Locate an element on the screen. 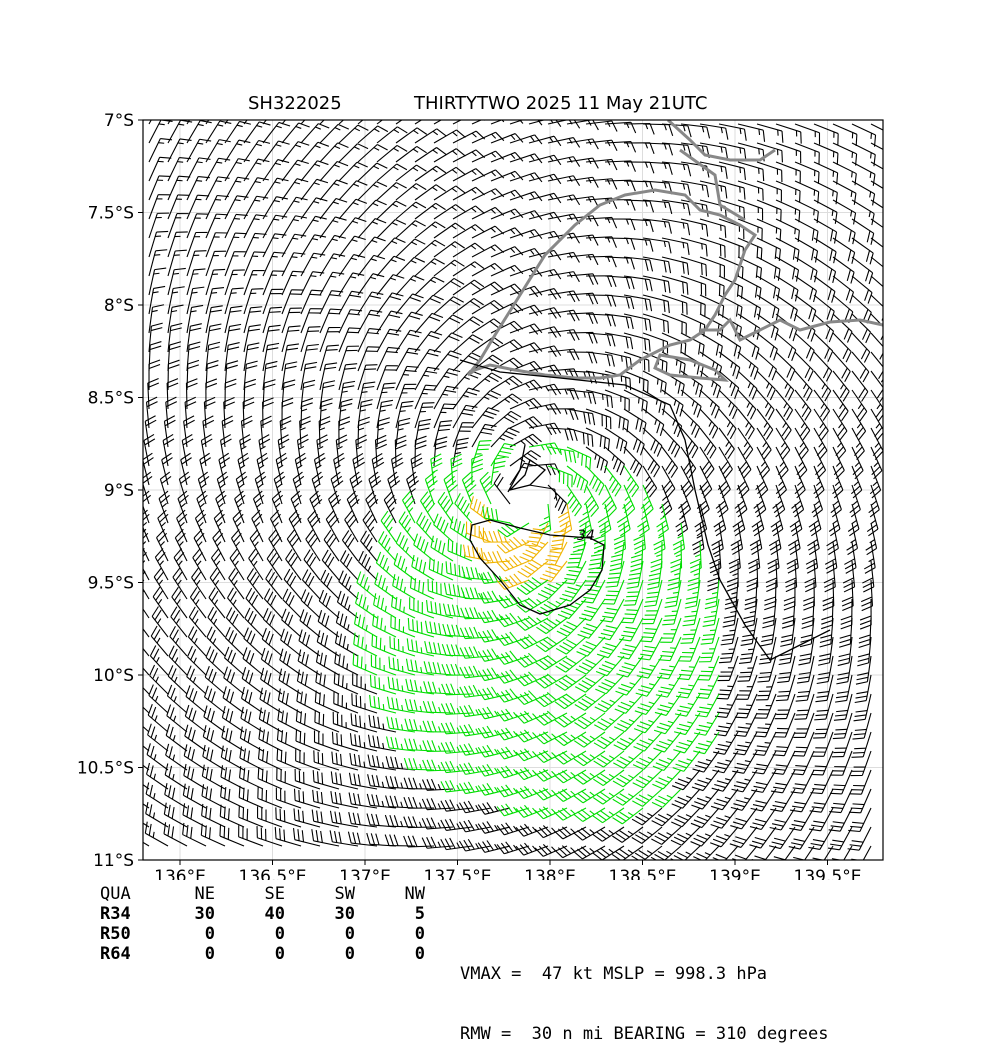 The width and height of the screenshot is (1000, 1064). wind-radii-header-row: QUA NE SE SW NW is located at coordinates (262, 894).